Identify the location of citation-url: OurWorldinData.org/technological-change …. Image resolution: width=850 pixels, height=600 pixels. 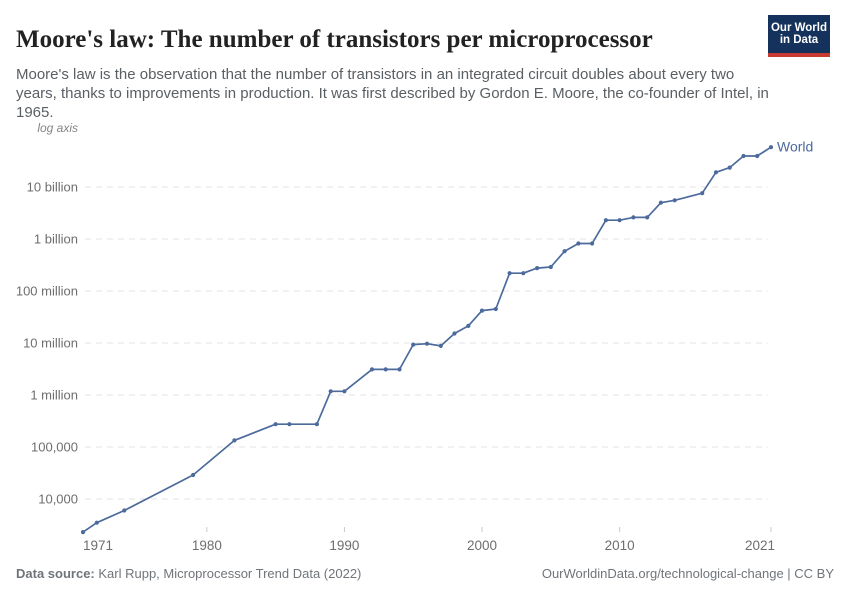
(687, 573).